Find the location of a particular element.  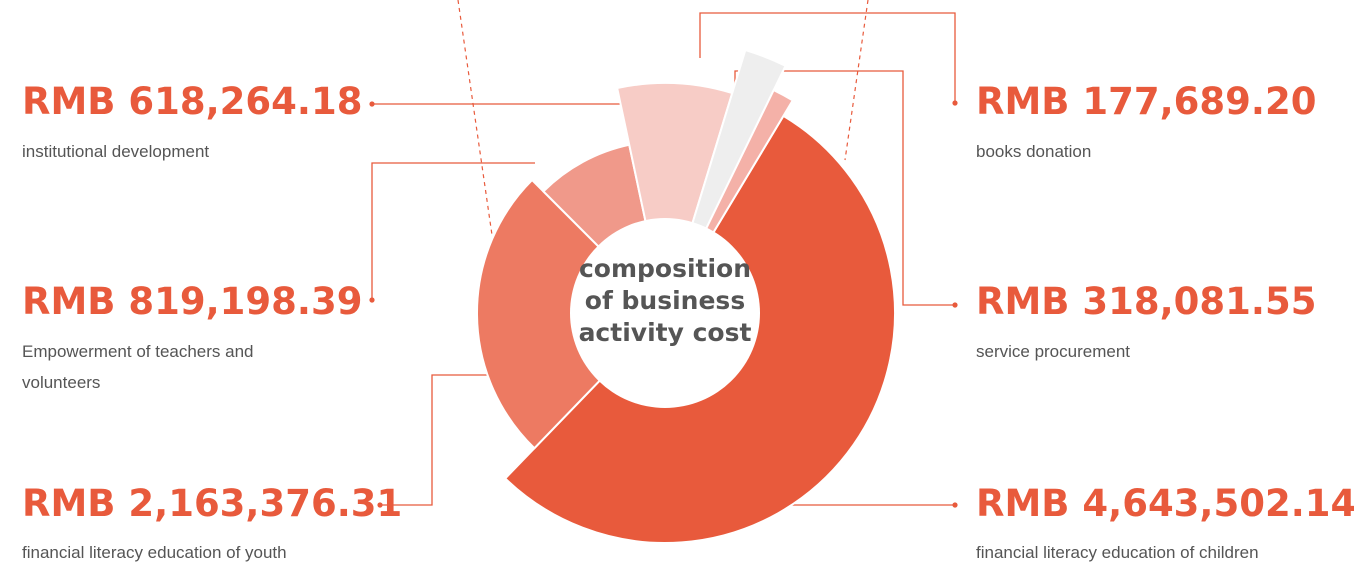

leader-dot-children is located at coordinates (955, 505).